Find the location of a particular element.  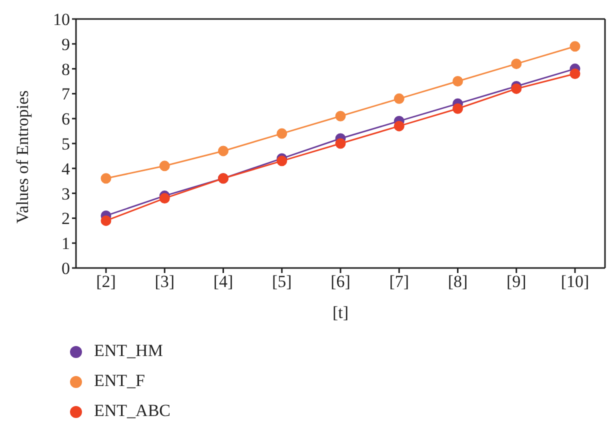

x-tick-label: [9] is located at coordinates (516, 282).